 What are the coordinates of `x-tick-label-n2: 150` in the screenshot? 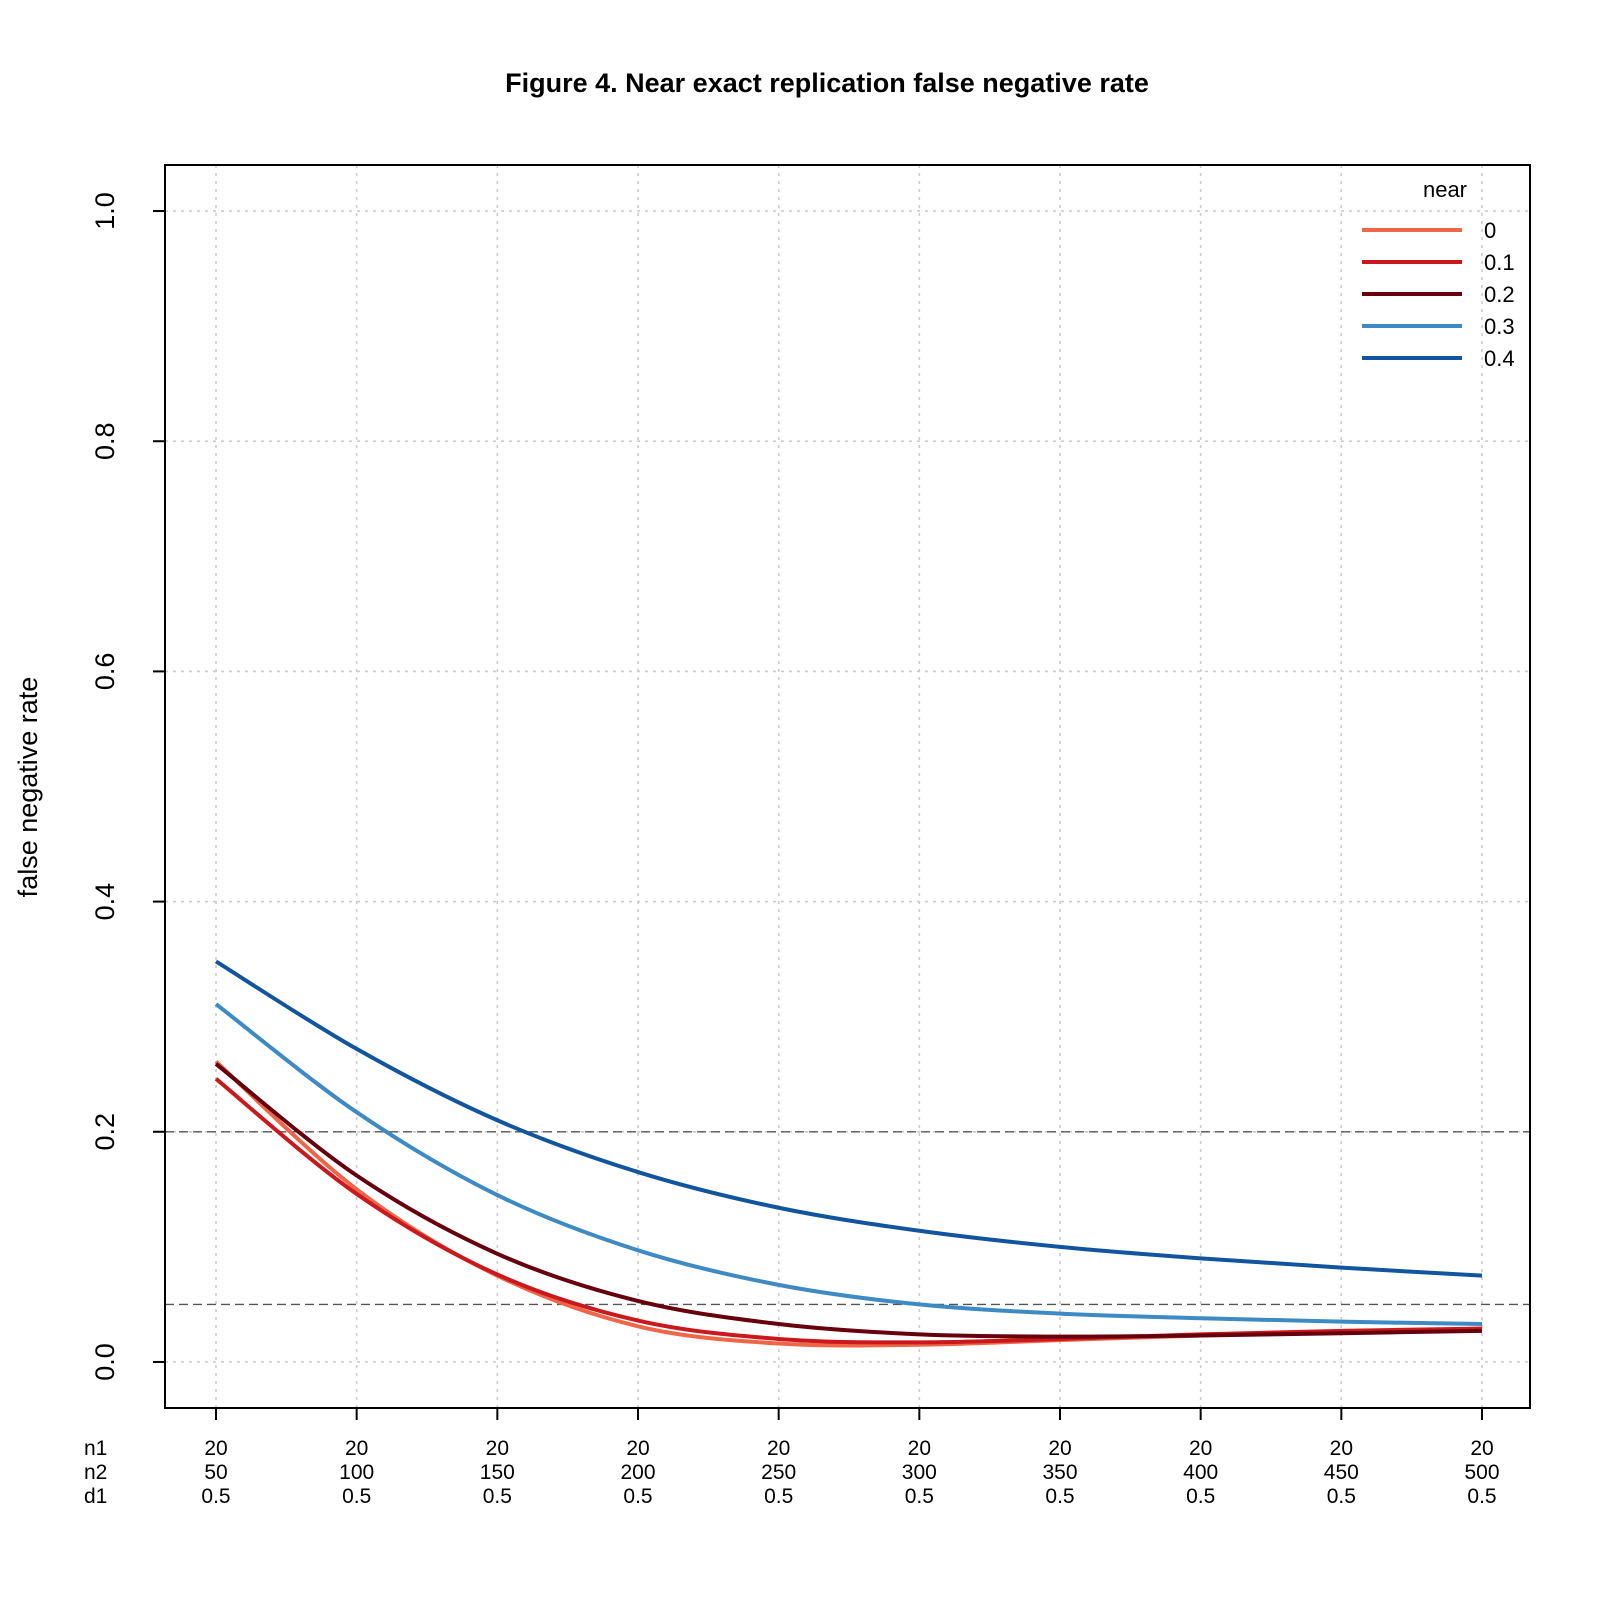 It's located at (497, 1472).